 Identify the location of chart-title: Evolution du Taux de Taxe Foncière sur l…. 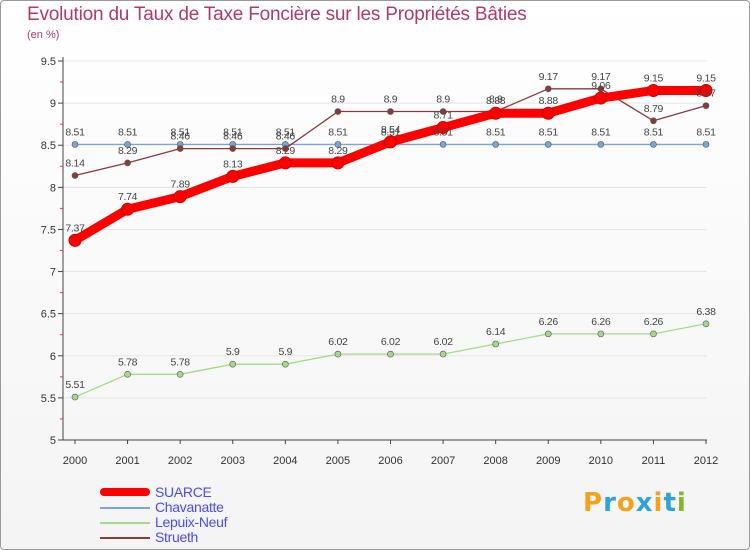
(277, 14).